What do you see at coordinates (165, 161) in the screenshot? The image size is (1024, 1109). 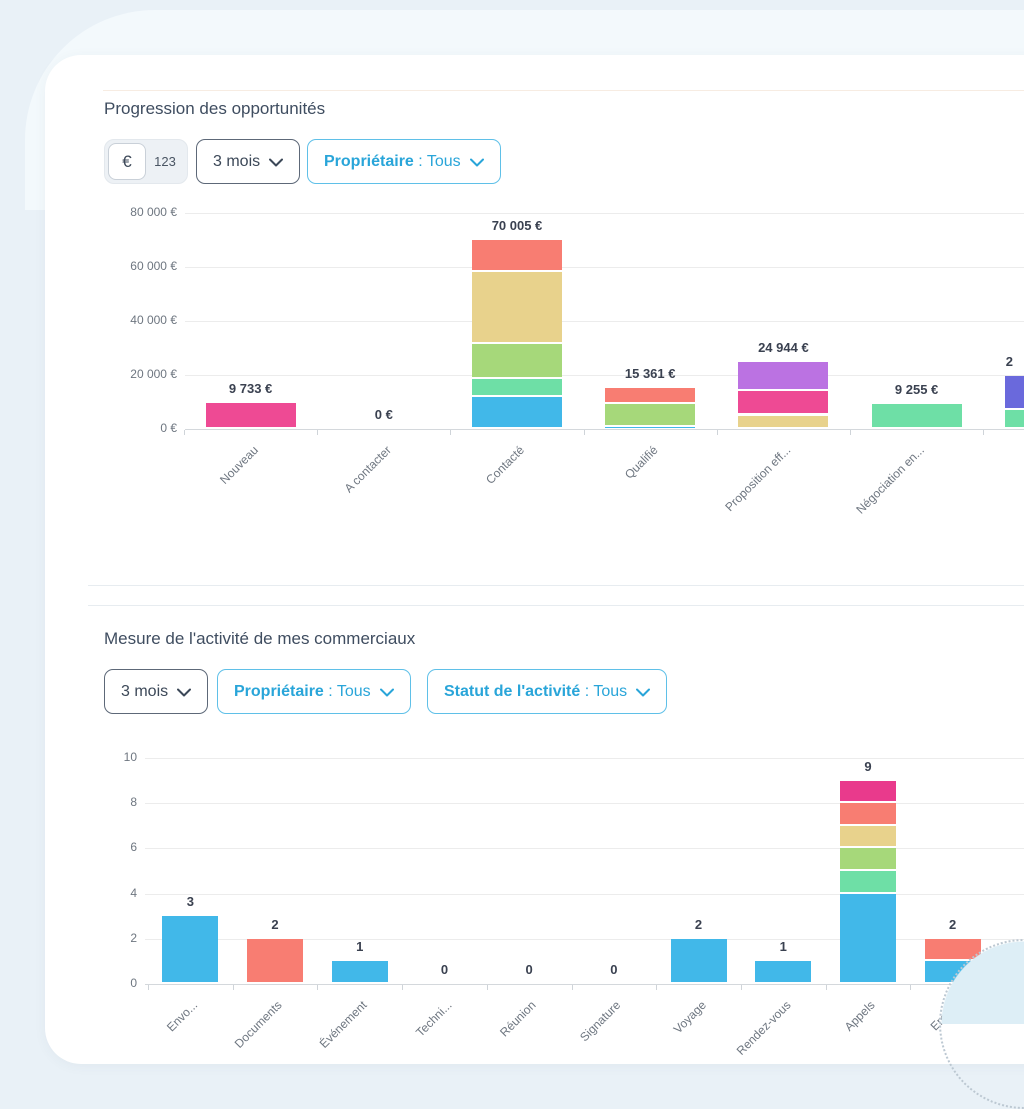 I see `unit-toggle-count-button: 123` at bounding box center [165, 161].